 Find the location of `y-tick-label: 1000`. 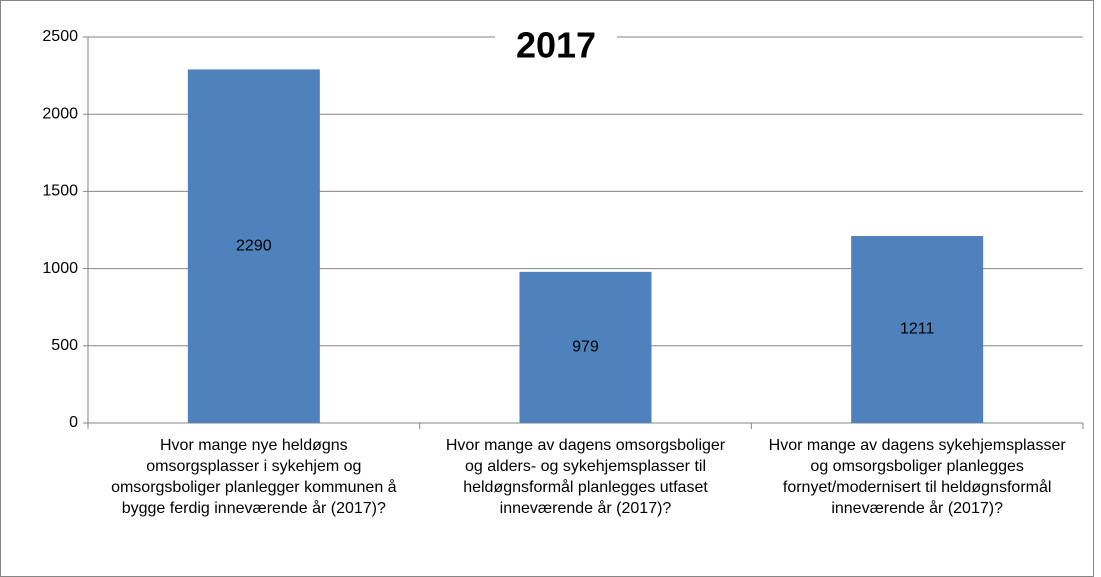

y-tick-label: 1000 is located at coordinates (60, 268).